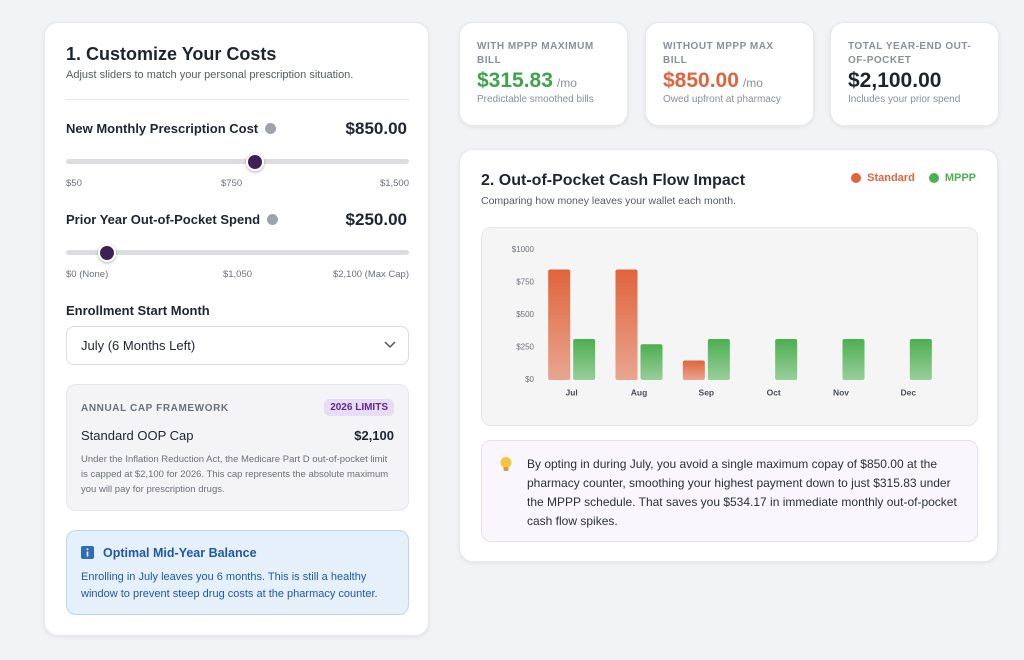 This screenshot has width=1024, height=660. I want to click on divider, so click(237, 99).